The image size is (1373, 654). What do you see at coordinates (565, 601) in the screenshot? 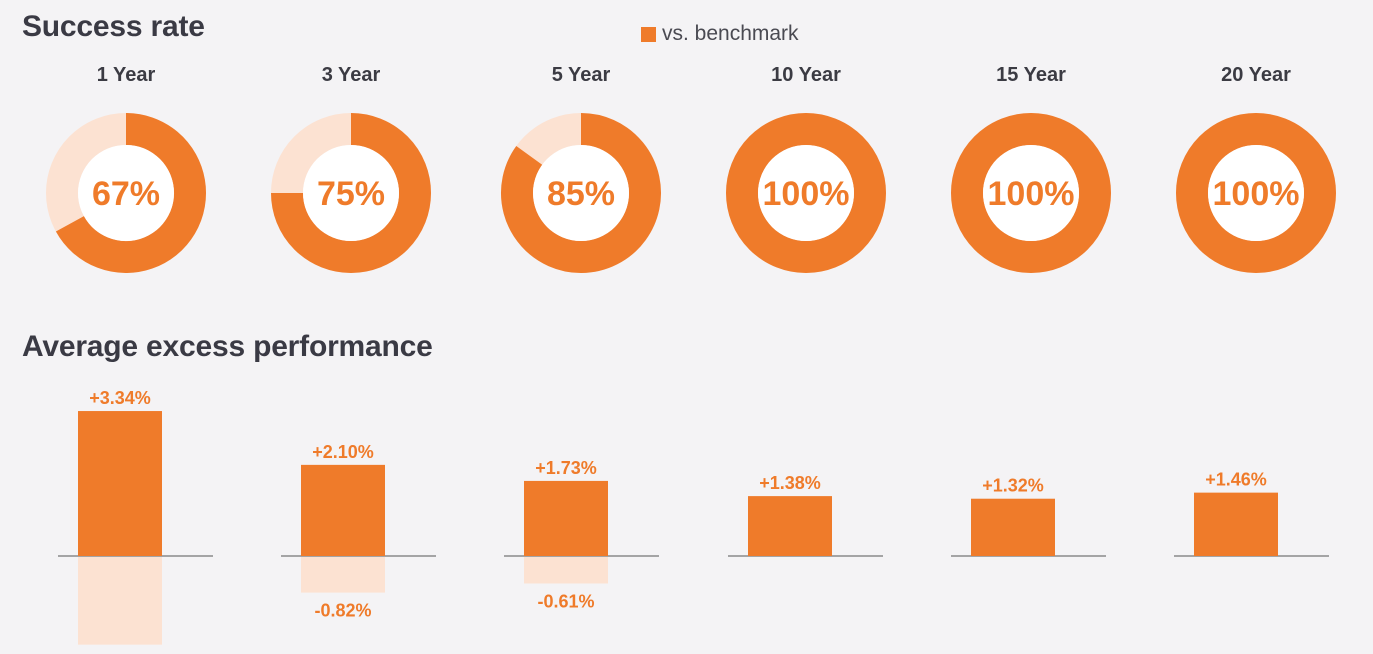
I see `bar-negative-label: -0.61%` at bounding box center [565, 601].